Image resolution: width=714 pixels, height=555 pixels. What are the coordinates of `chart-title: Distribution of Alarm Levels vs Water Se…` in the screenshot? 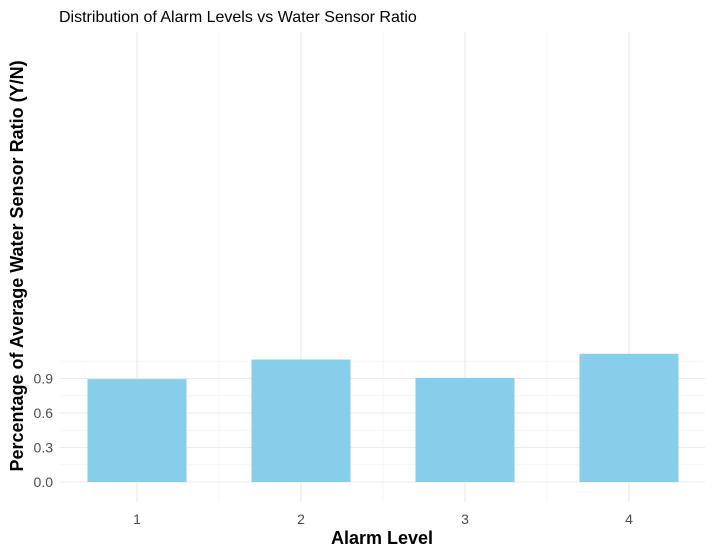 It's located at (238, 17).